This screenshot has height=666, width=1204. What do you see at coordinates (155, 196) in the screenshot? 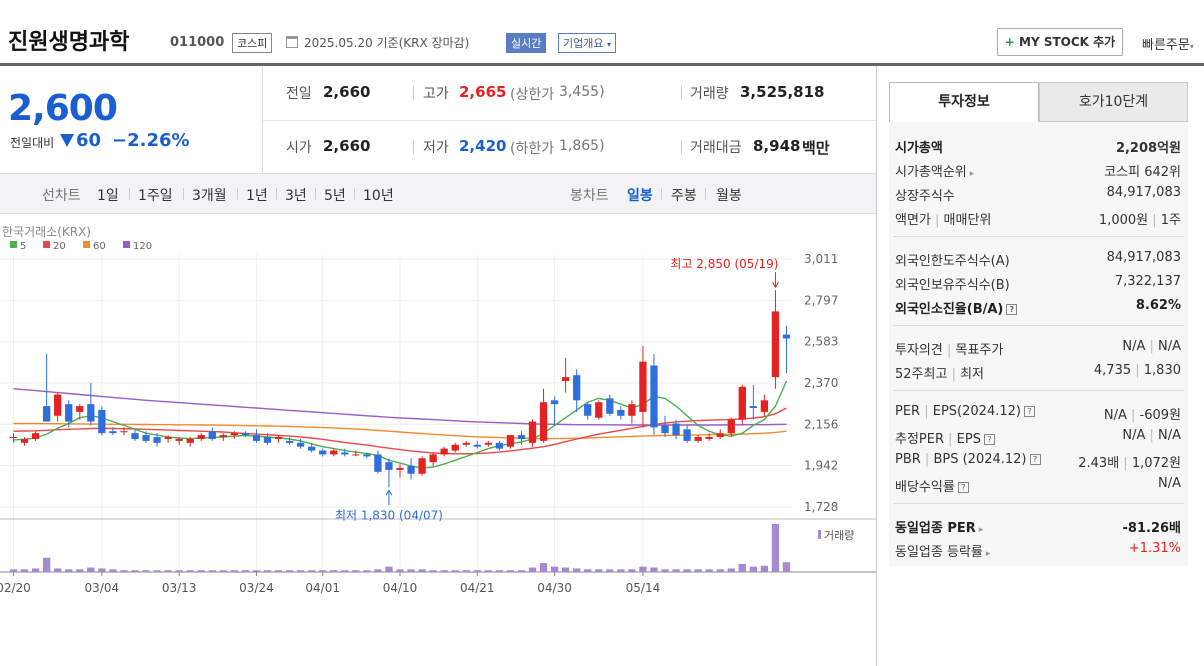
I see `period-1w: 1주일` at bounding box center [155, 196].